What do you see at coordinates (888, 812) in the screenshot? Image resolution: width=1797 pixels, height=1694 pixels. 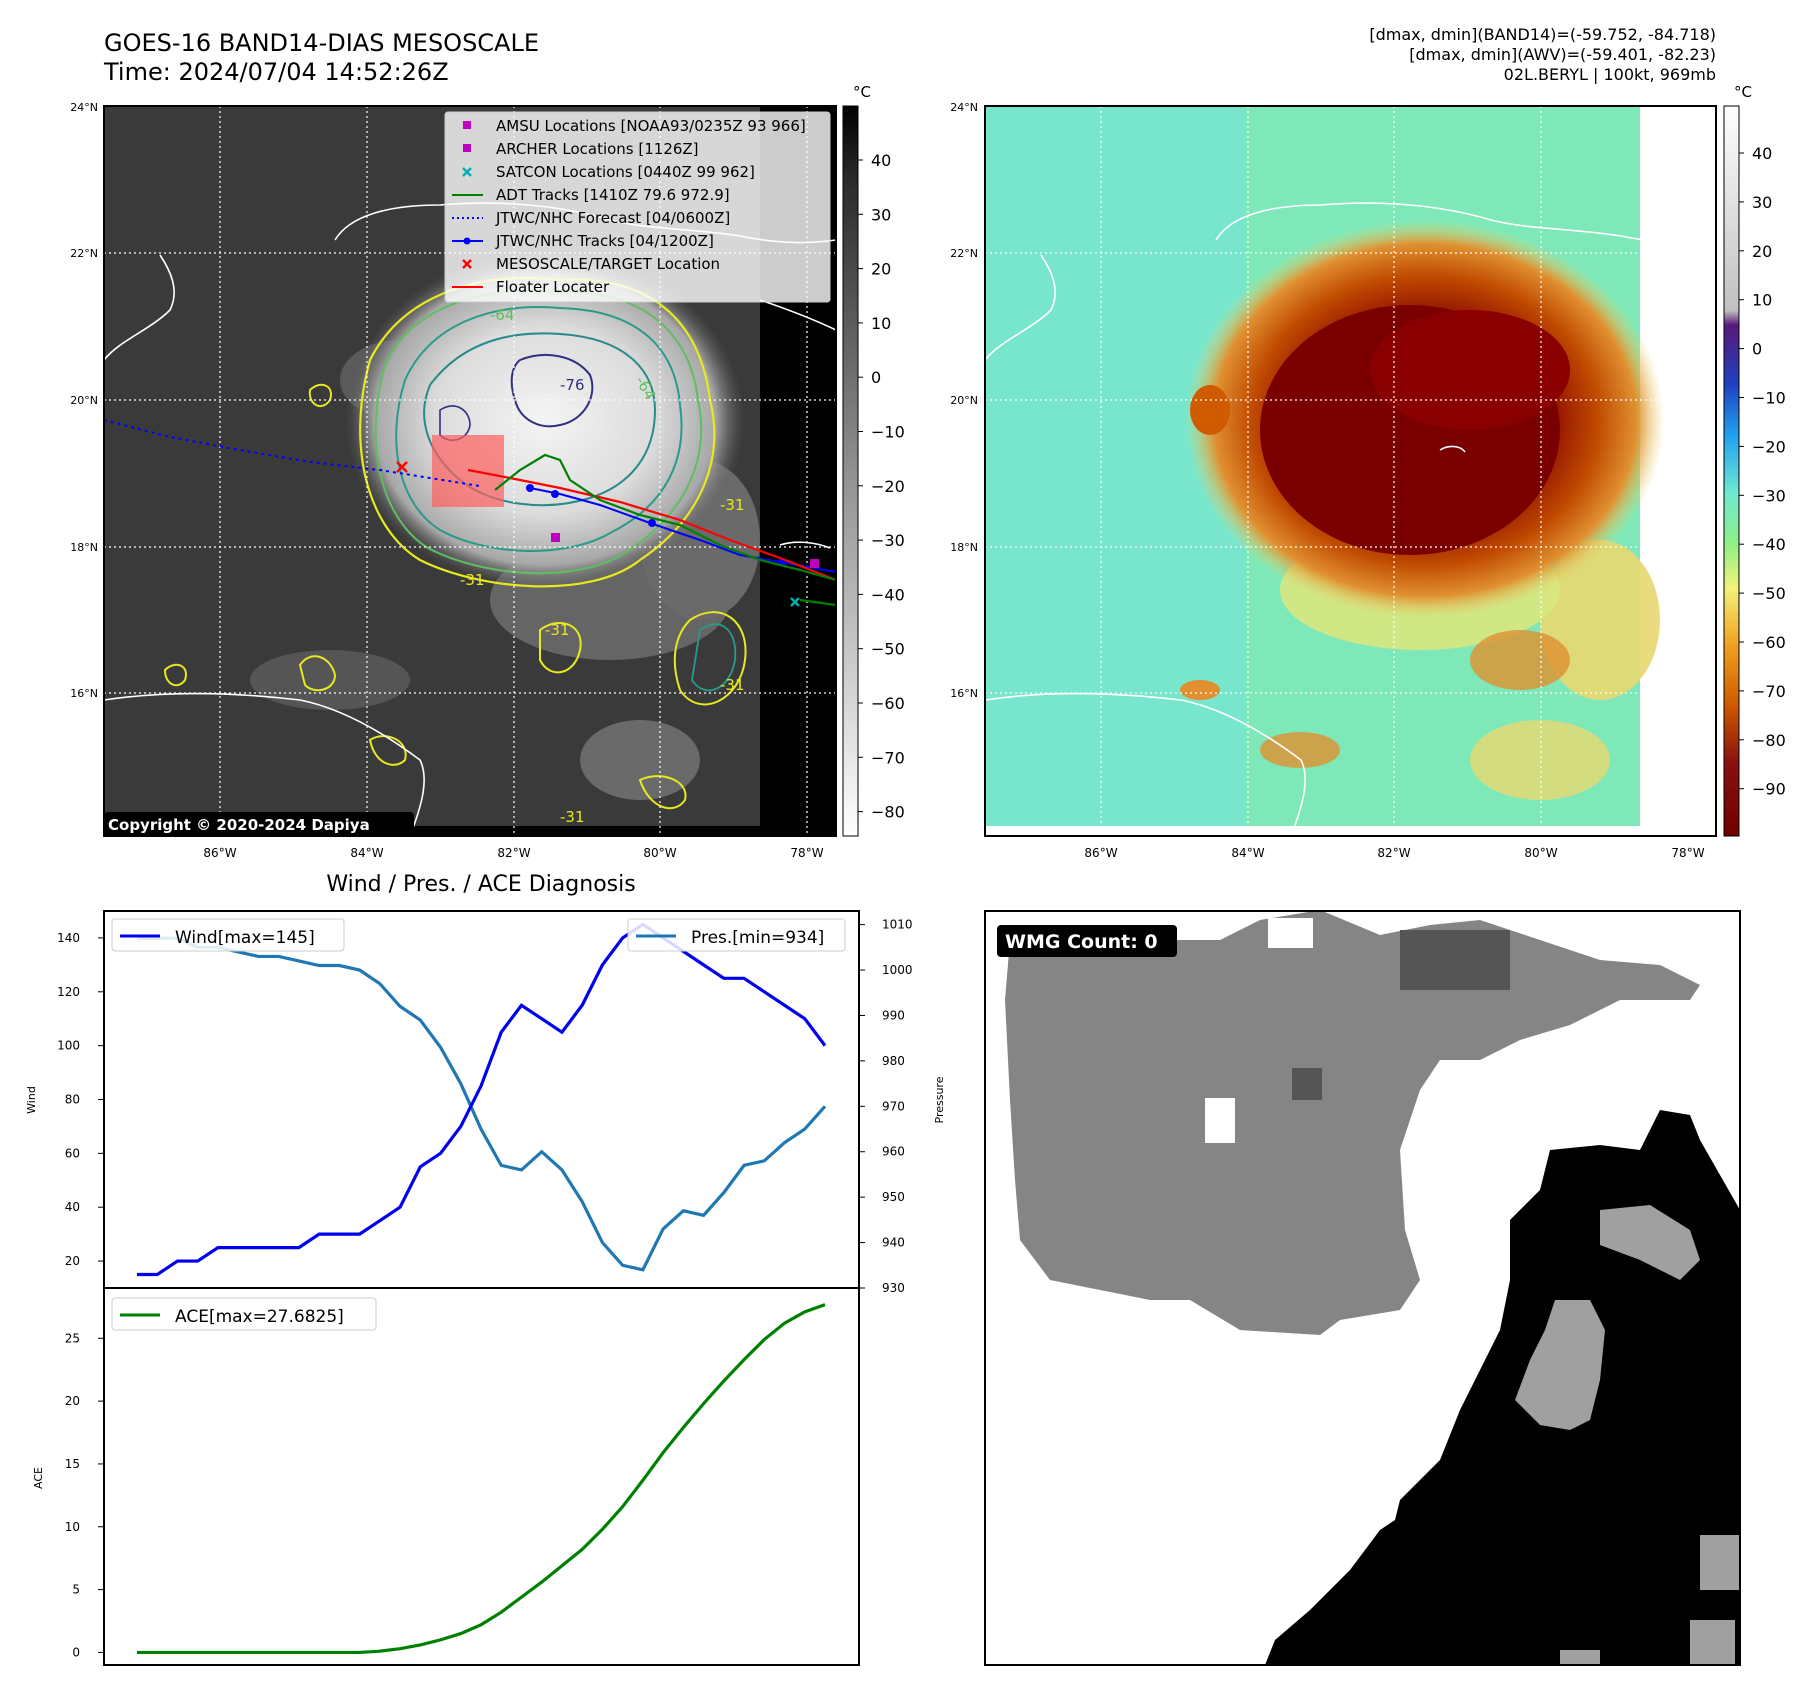 I see `colorbar-tick-label: −80` at bounding box center [888, 812].